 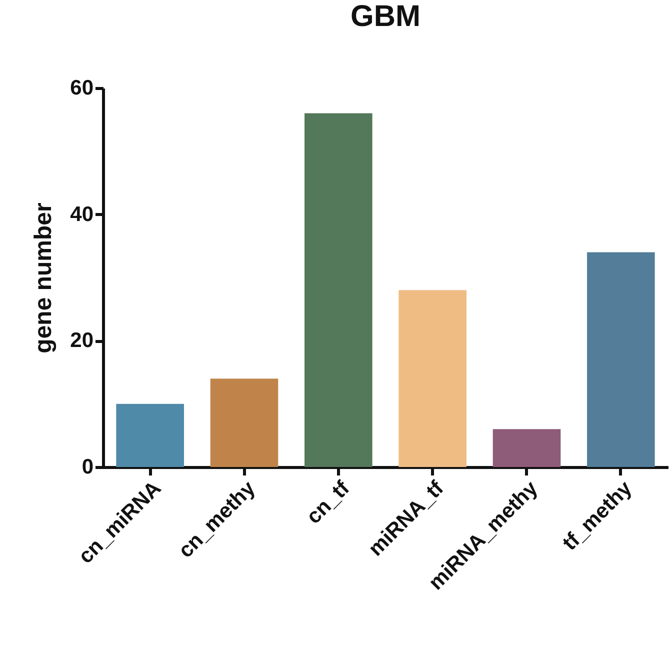 I want to click on y-tick-label: 0, so click(x=88, y=467).